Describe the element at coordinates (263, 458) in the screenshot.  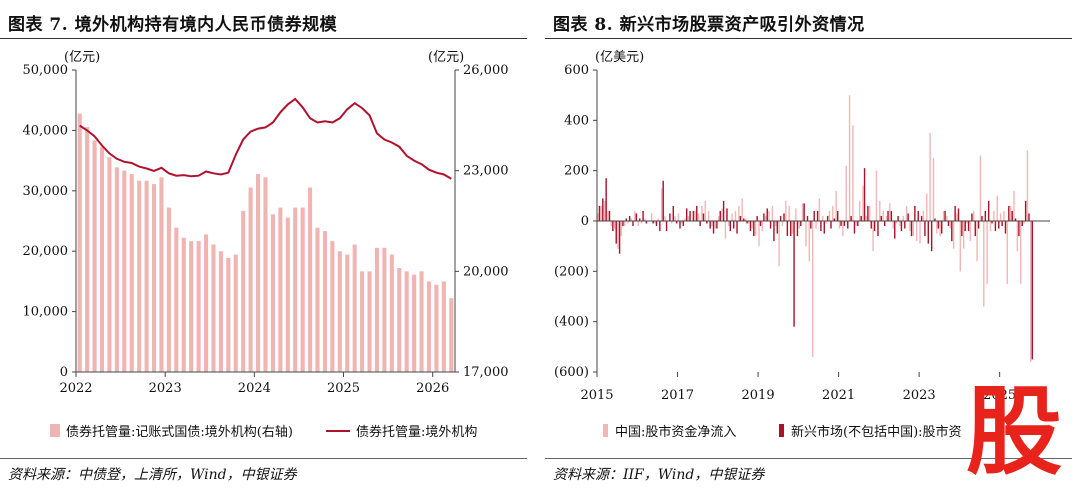
I see `source-rule` at that location.